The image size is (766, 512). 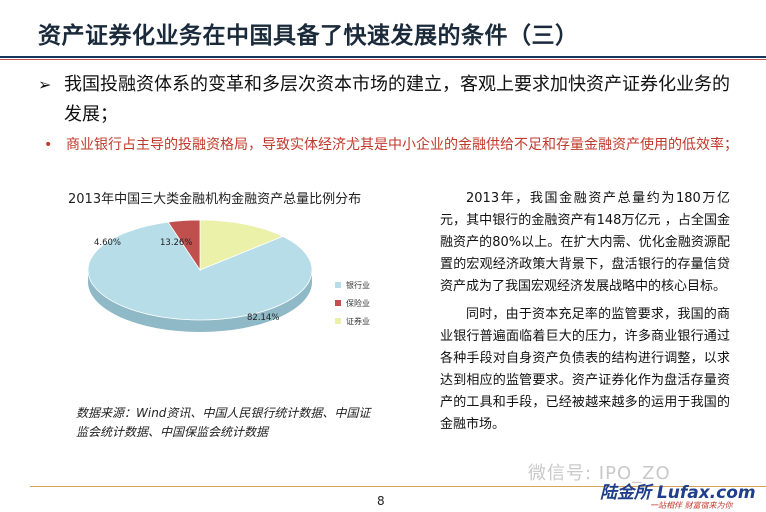 I want to click on label-insurance: 4.60%, so click(x=108, y=243).